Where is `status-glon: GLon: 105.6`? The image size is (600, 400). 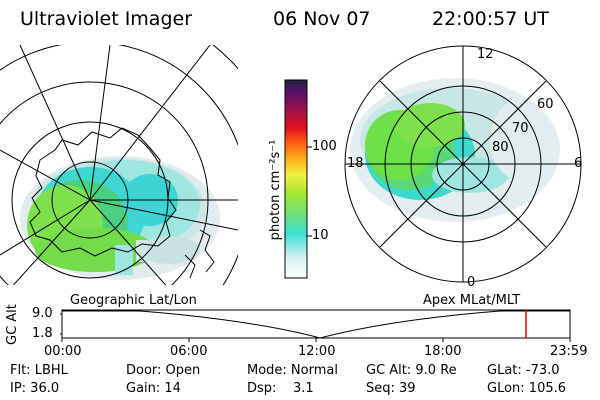 status-glon: GLon: 105.6 is located at coordinates (527, 388).